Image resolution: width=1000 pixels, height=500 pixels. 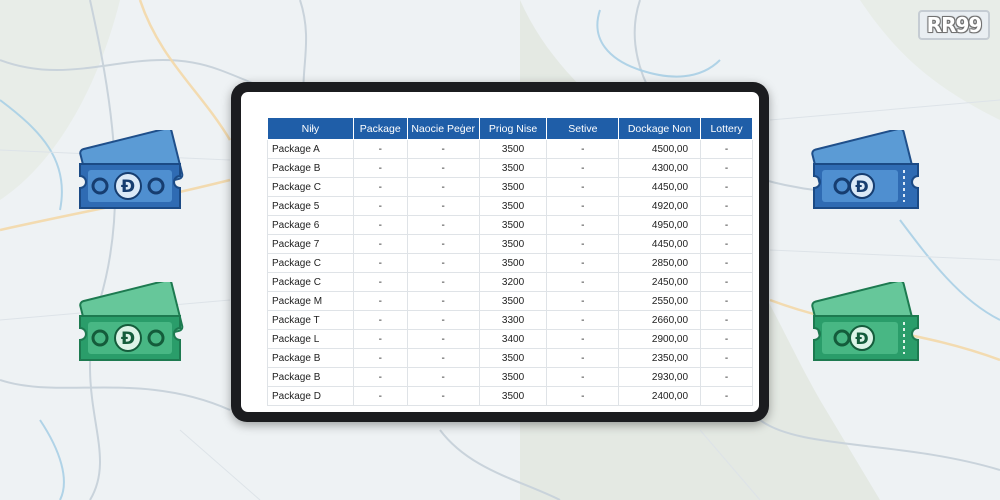 What do you see at coordinates (510, 149) in the screenshot?
I see `table-row: Package A - -3500-4500,00-` at bounding box center [510, 149].